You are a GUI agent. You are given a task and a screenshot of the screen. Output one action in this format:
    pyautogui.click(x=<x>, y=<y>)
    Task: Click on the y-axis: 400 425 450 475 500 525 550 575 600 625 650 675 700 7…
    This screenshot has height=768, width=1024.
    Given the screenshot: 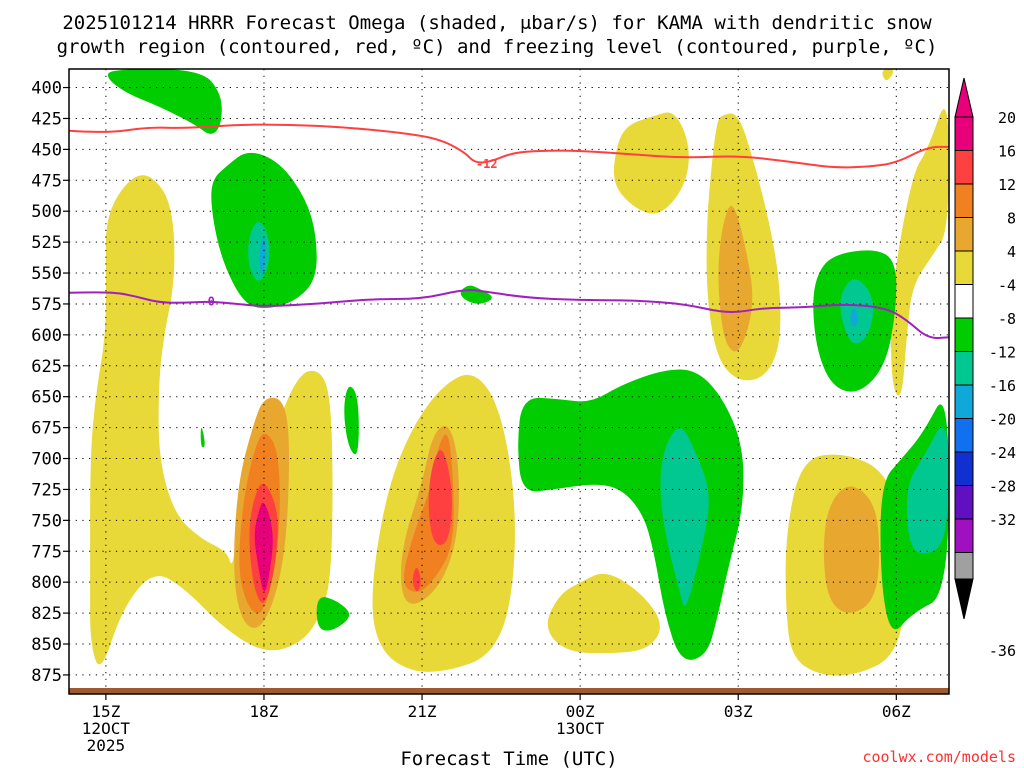 What is the action you would take?
    pyautogui.click(x=50, y=382)
    